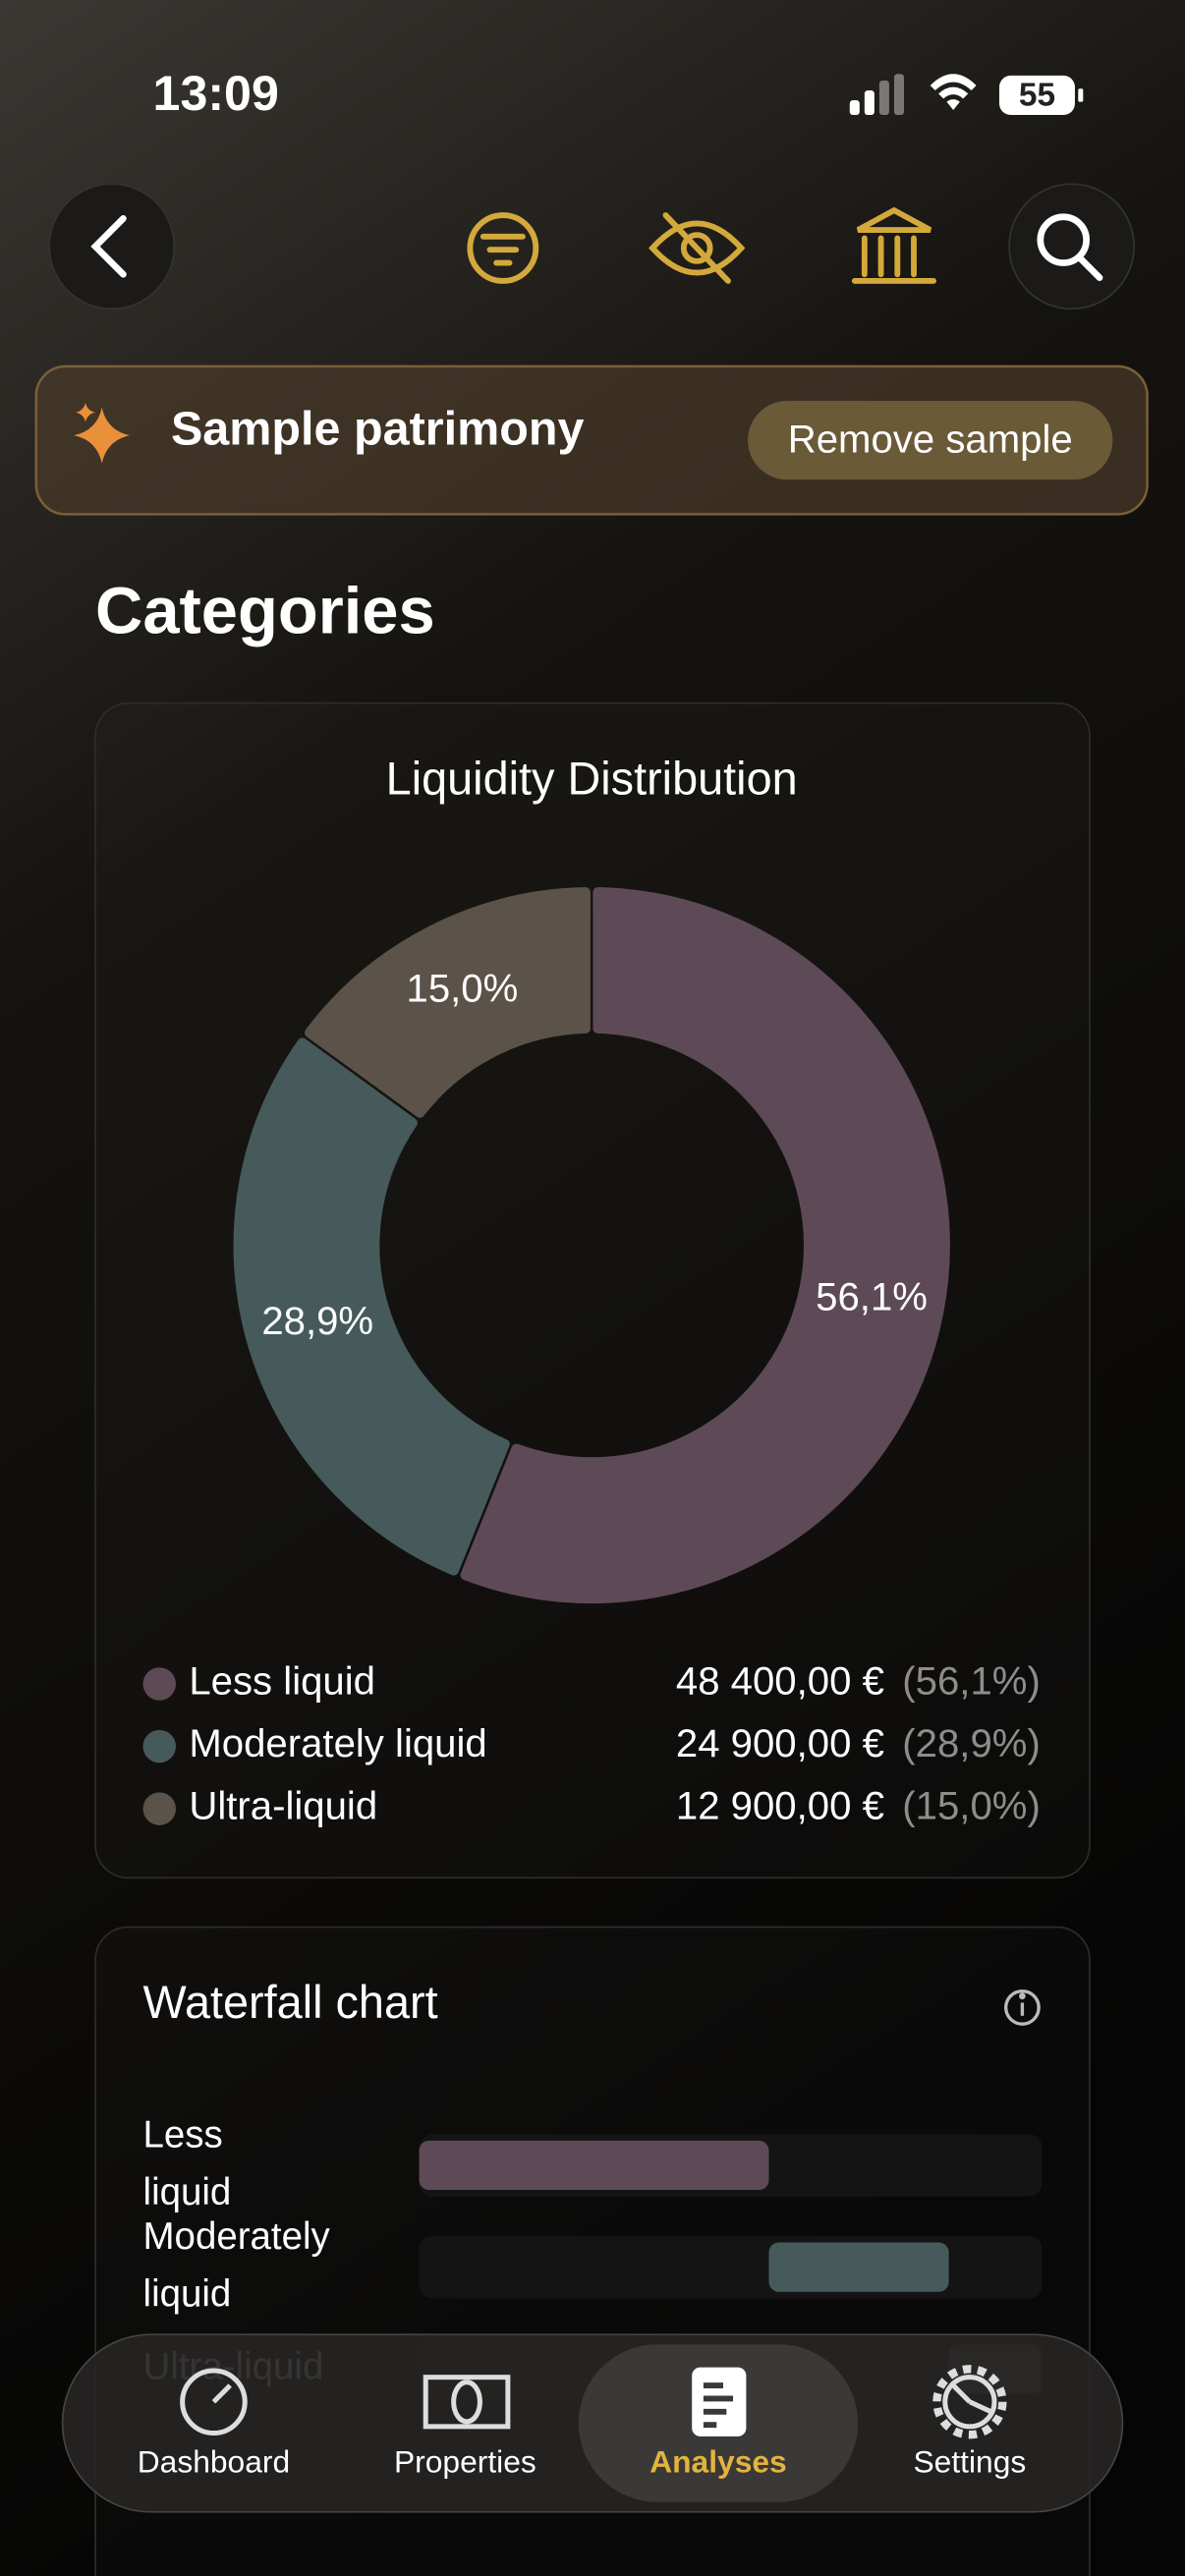  What do you see at coordinates (283, 1806) in the screenshot?
I see `legend-label: Ultra-liquid` at bounding box center [283, 1806].